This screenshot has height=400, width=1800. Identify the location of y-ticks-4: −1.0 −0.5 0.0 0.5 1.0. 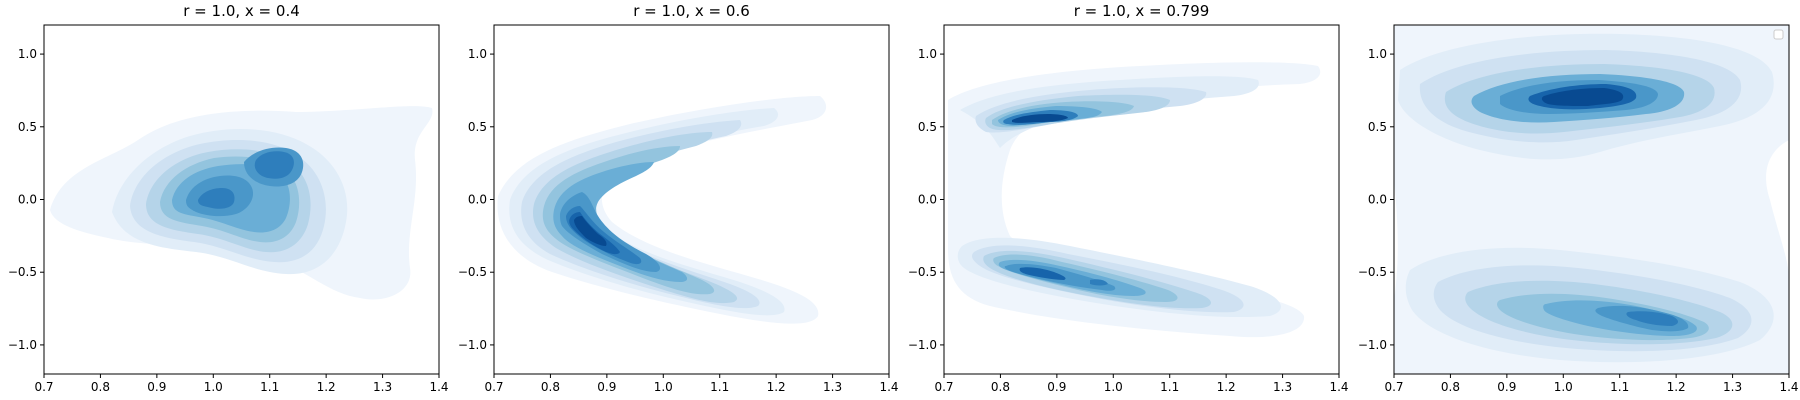
(1376, 199).